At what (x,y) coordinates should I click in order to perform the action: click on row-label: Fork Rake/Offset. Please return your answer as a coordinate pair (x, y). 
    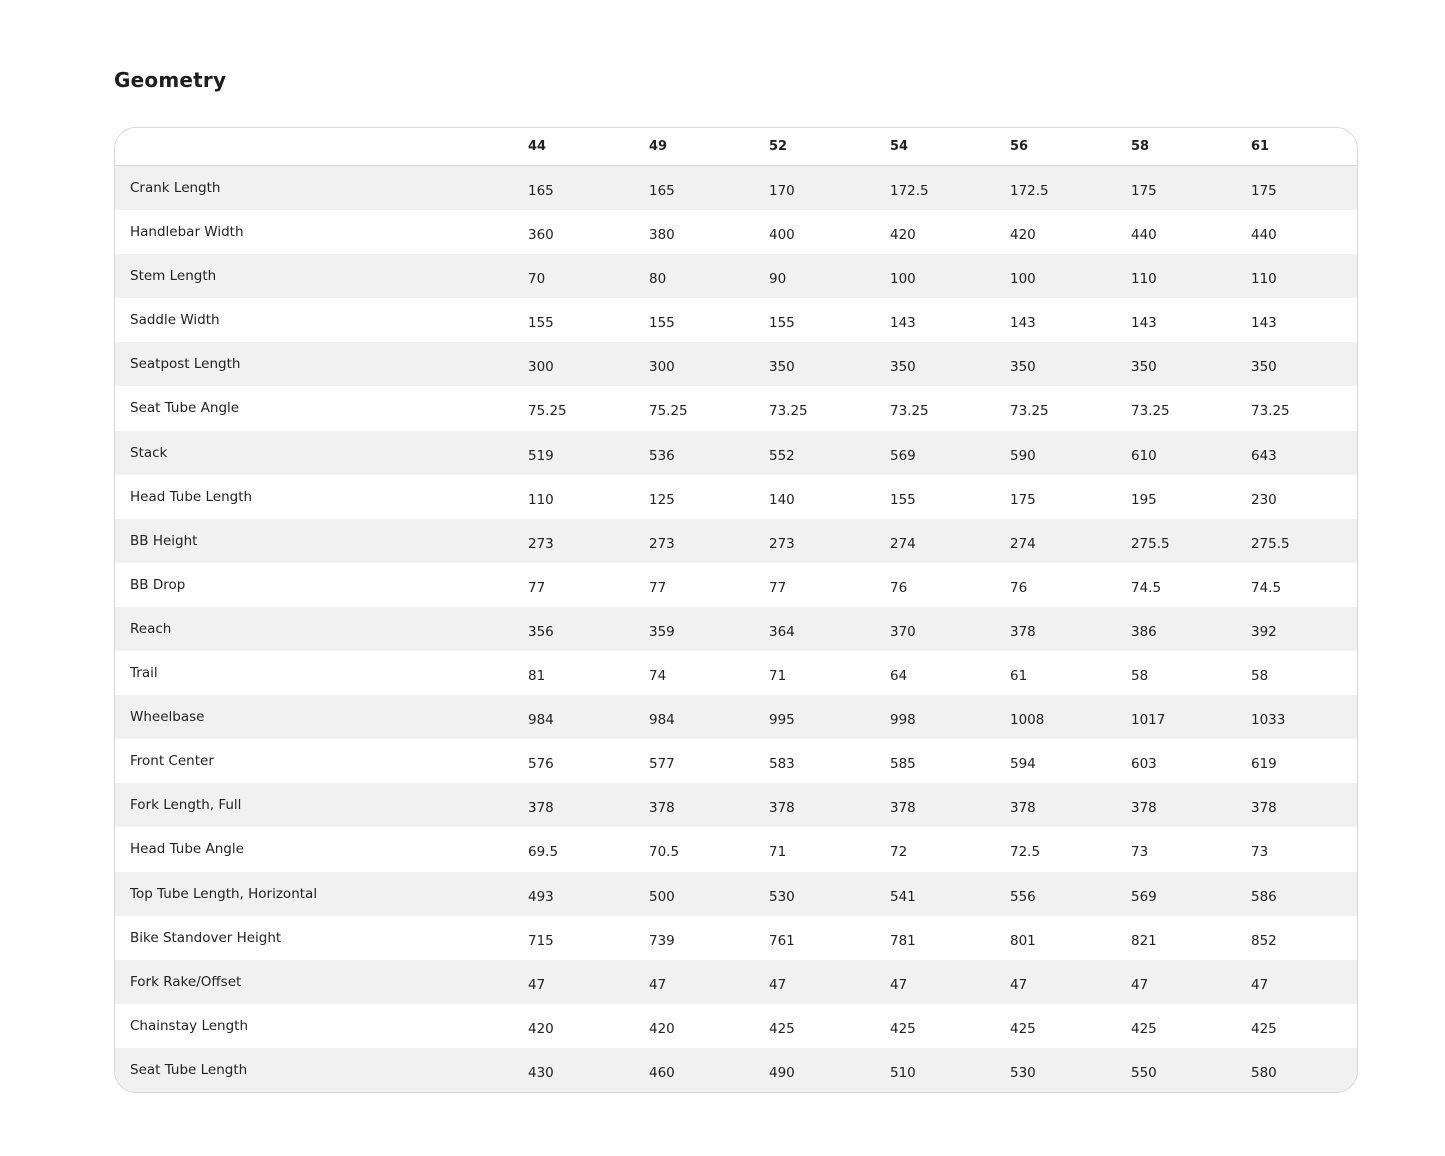
    Looking at the image, I should click on (186, 981).